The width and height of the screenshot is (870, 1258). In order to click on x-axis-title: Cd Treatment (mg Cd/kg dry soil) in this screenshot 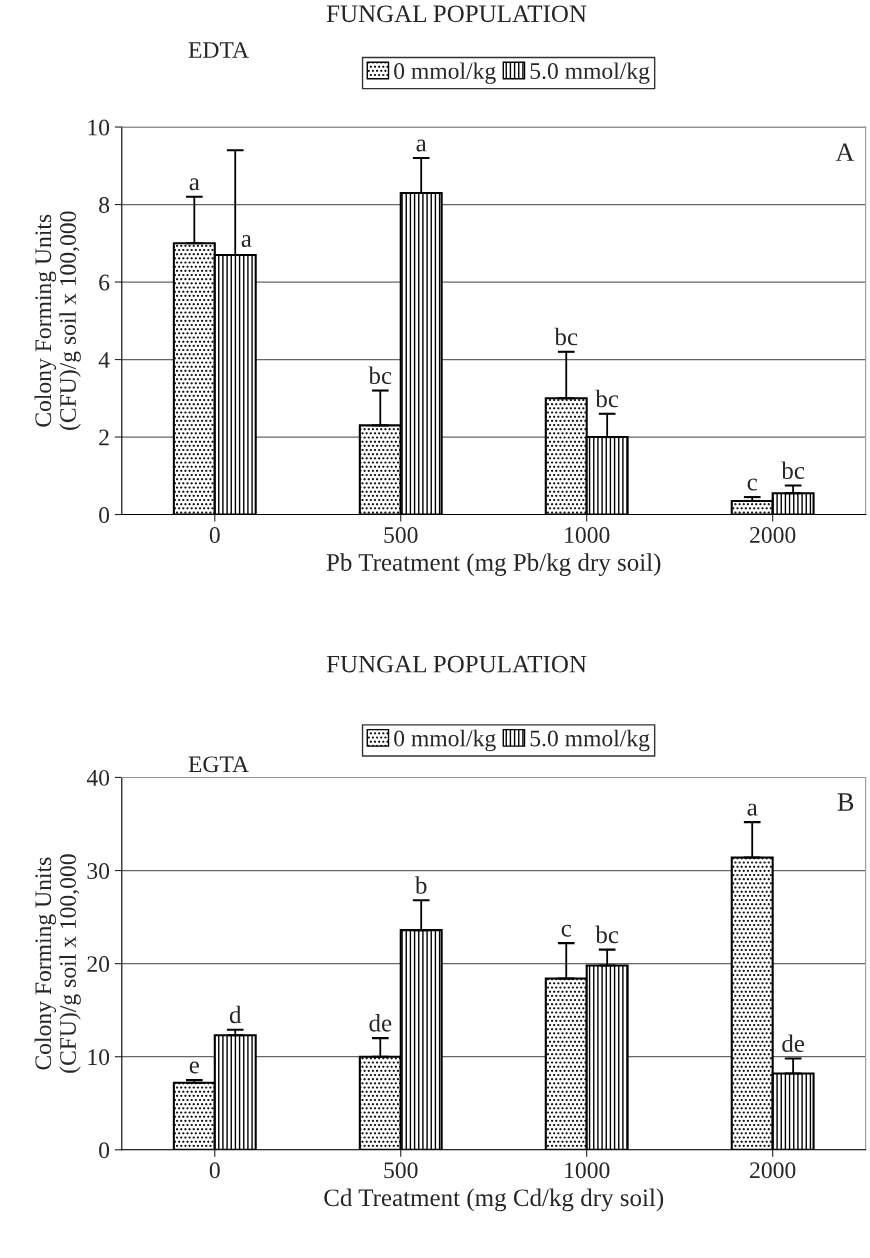, I will do `click(494, 1200)`.